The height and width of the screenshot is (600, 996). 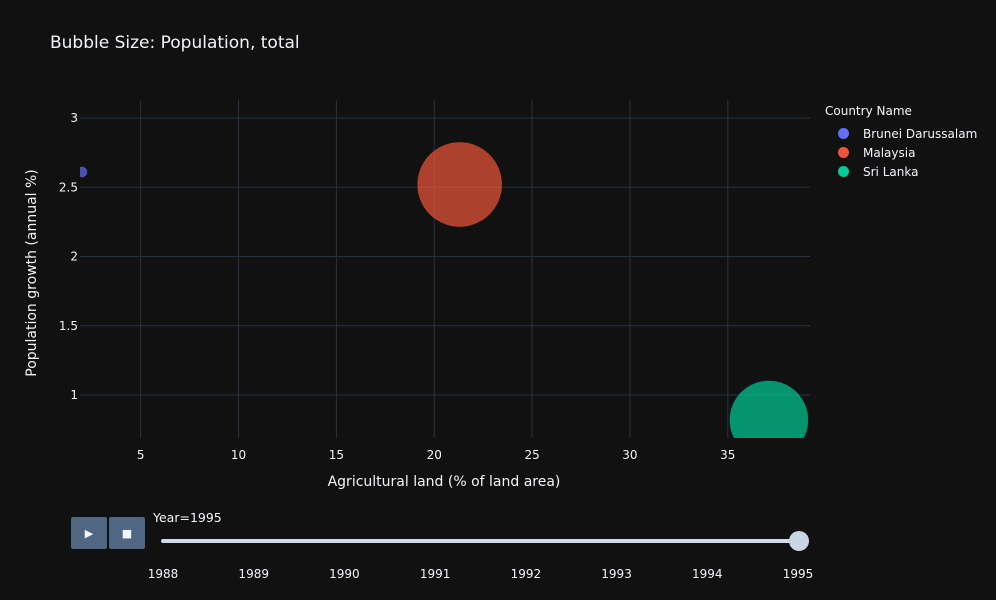 I want to click on y-tick-label-2: 2, so click(x=74, y=257).